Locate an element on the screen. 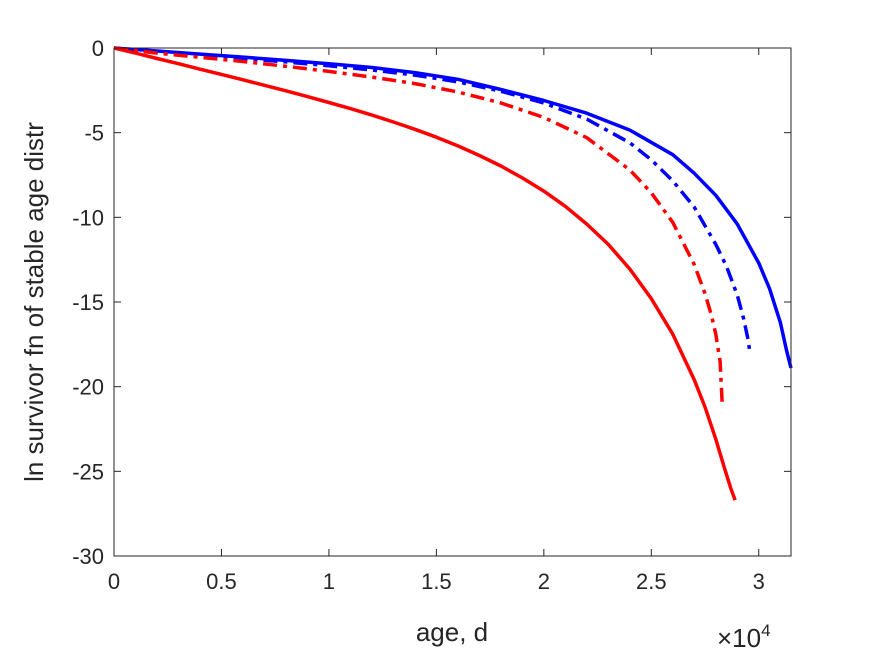  x-exponent-base: ×10 is located at coordinates (739, 638).